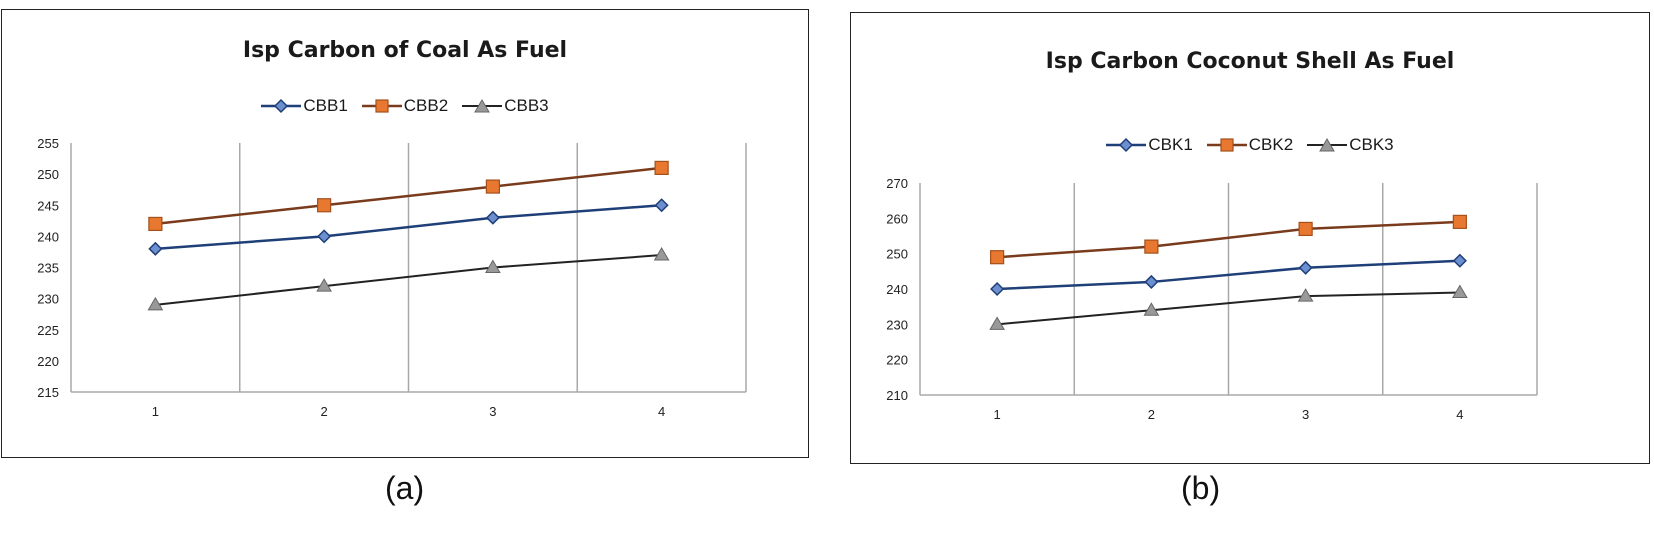  I want to click on legend-label: CBK1, so click(1170, 144).